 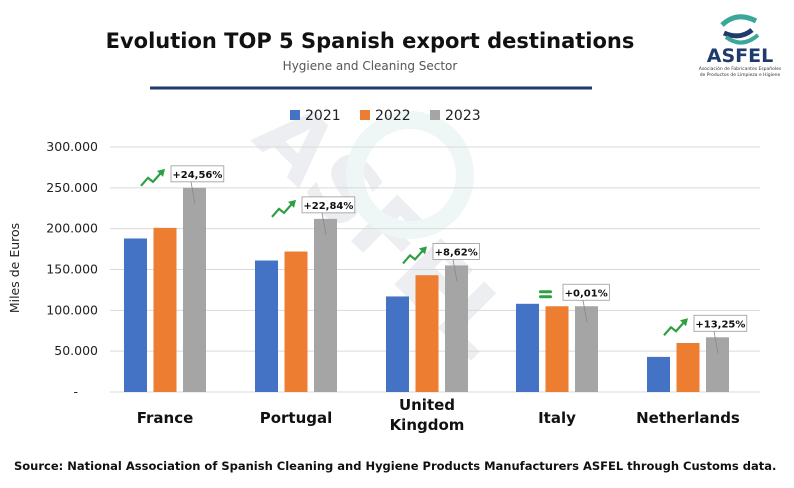 I want to click on legend: 2021 2022 2023, so click(x=385, y=116).